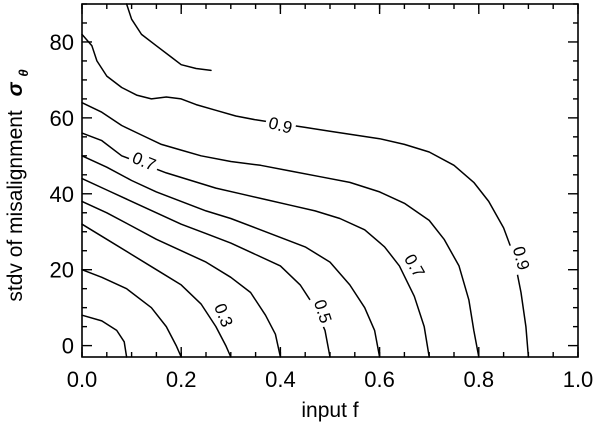 The width and height of the screenshot is (602, 425). What do you see at coordinates (68, 346) in the screenshot?
I see `y-tick-label: 0` at bounding box center [68, 346].